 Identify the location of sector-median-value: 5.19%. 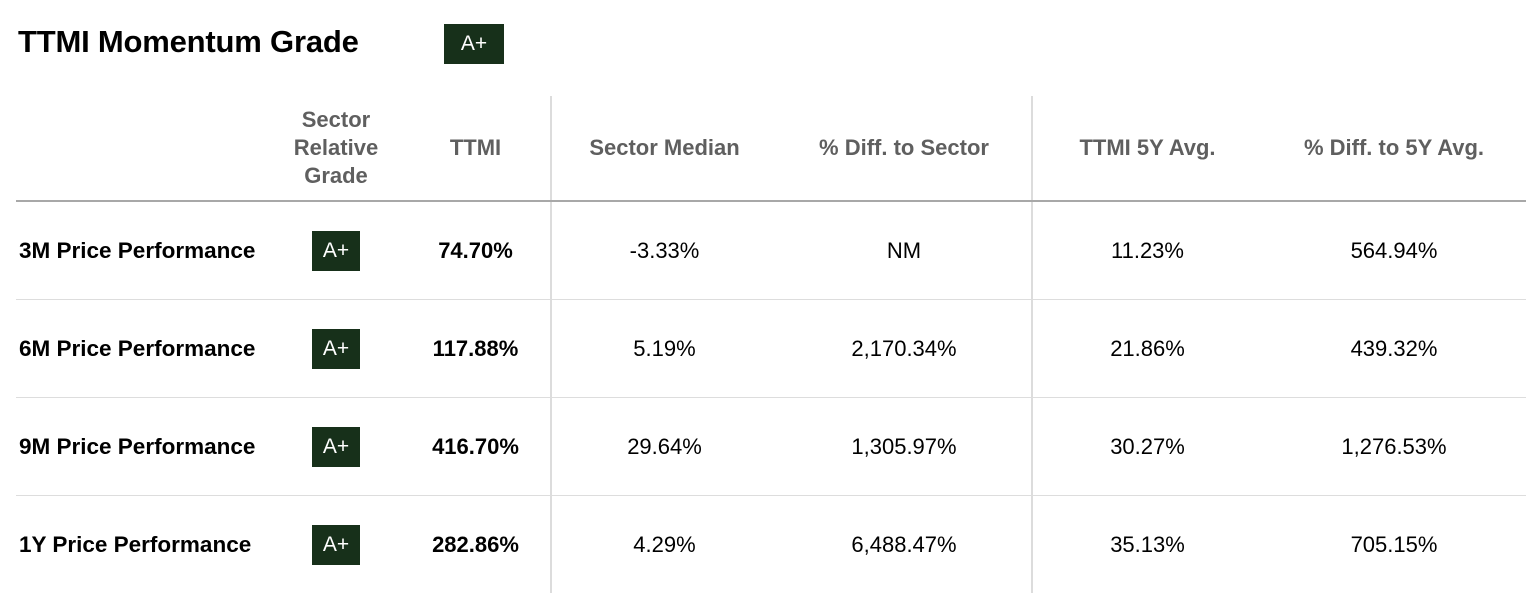
(663, 348).